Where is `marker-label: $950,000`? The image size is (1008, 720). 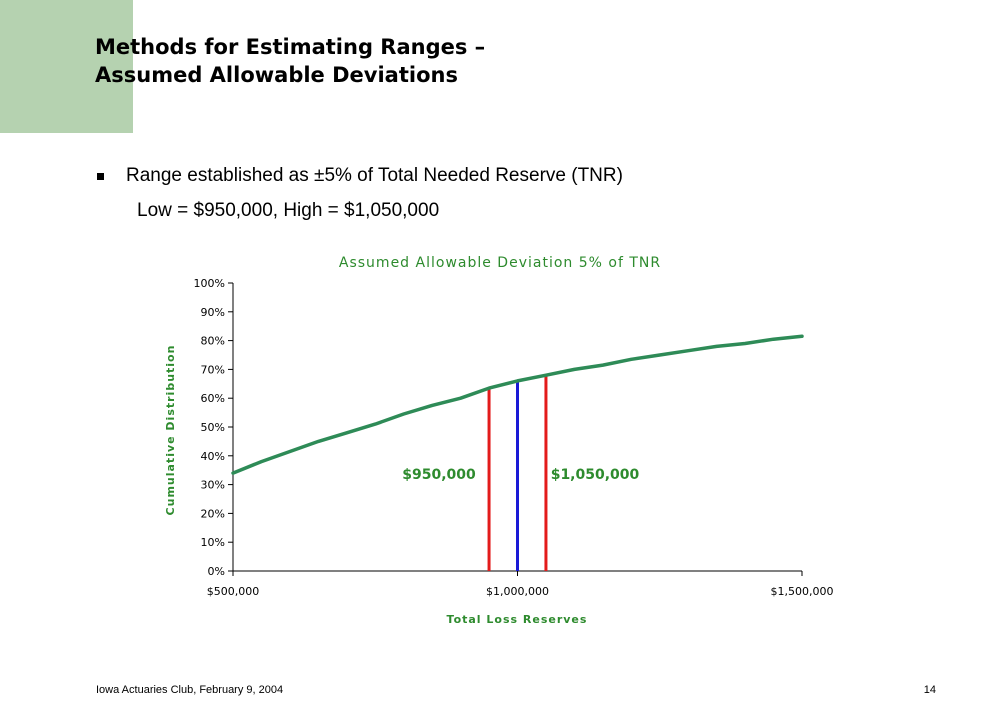 marker-label: $950,000 is located at coordinates (439, 475).